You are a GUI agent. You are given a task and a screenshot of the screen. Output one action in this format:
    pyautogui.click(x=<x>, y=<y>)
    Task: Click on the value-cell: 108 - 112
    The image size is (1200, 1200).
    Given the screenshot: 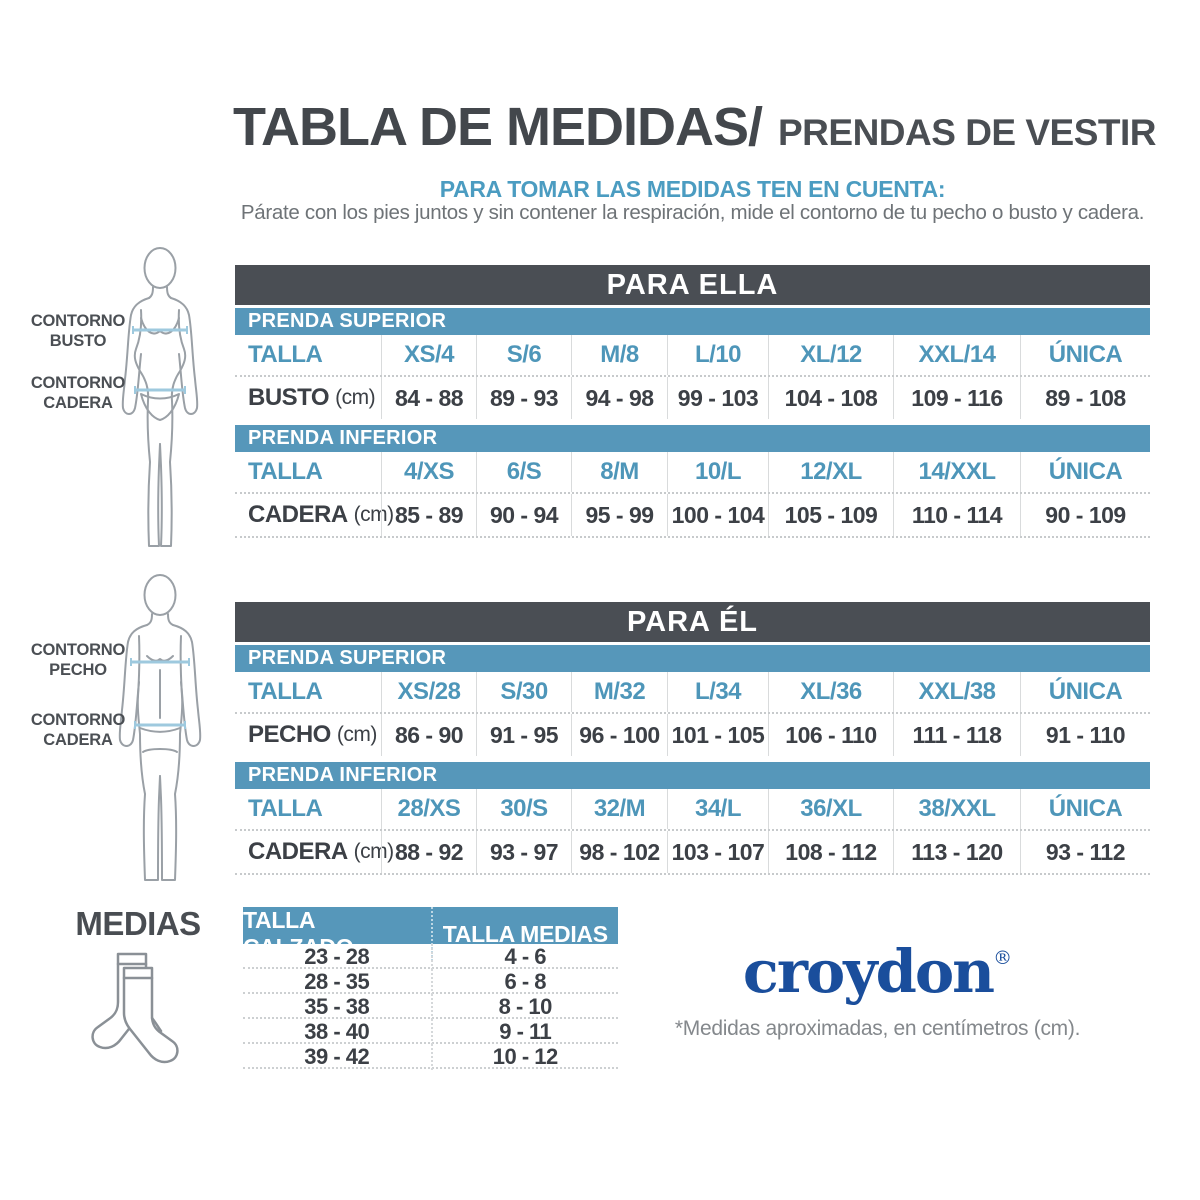 What is the action you would take?
    pyautogui.click(x=830, y=852)
    